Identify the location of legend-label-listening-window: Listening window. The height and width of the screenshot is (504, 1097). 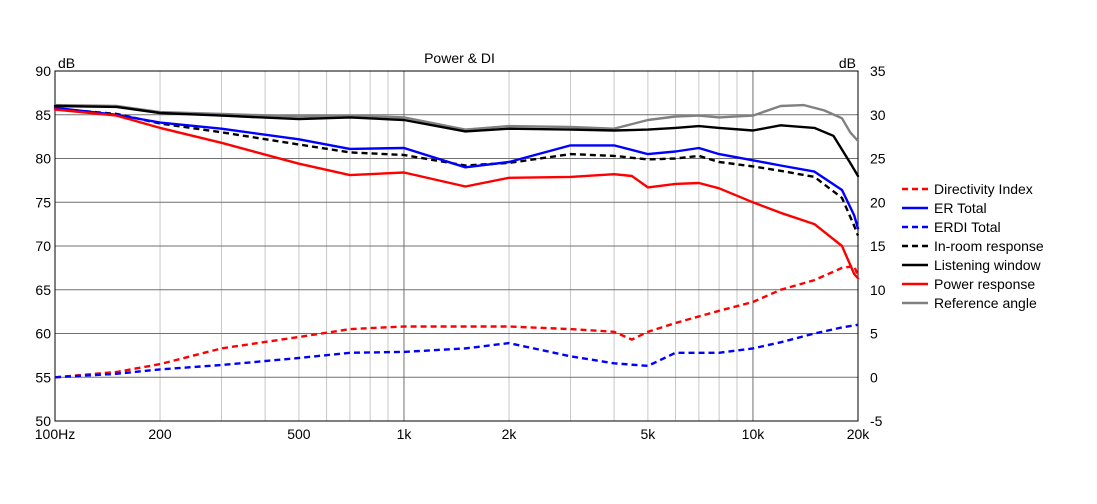
(988, 265).